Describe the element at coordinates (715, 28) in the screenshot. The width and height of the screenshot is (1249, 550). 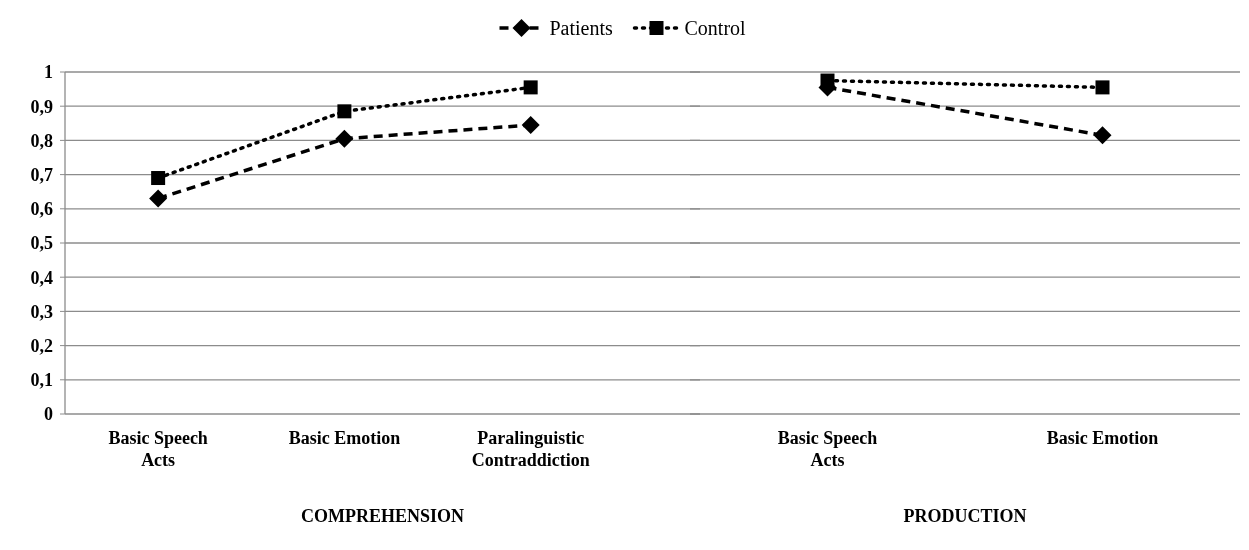
I see `legend-label: Control` at that location.